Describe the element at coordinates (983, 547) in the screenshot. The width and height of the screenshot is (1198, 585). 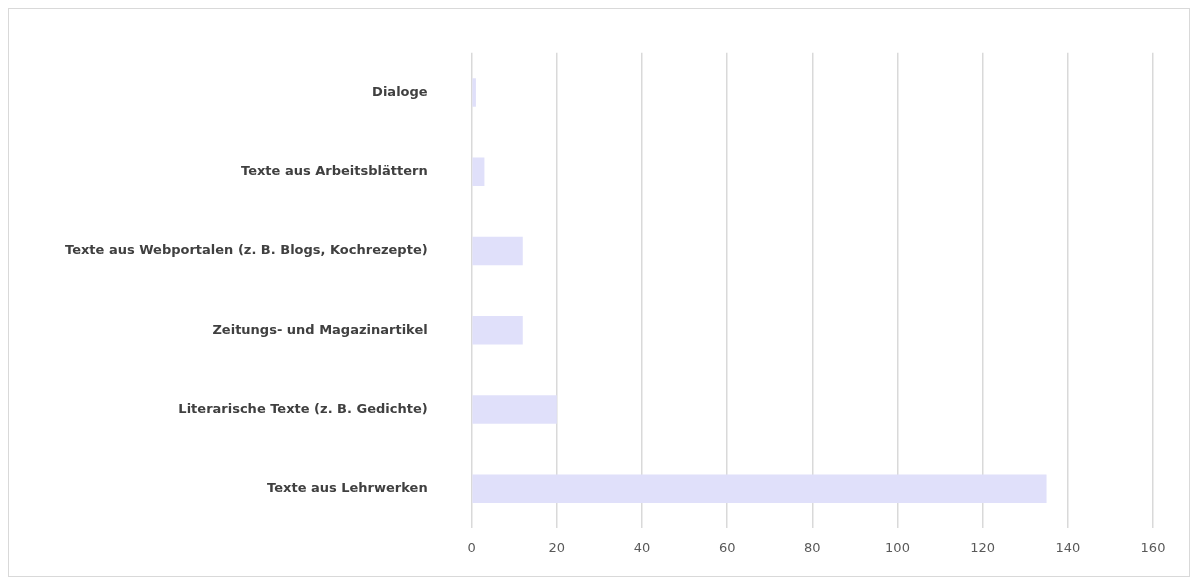
I see `x-tick-label: 120` at that location.